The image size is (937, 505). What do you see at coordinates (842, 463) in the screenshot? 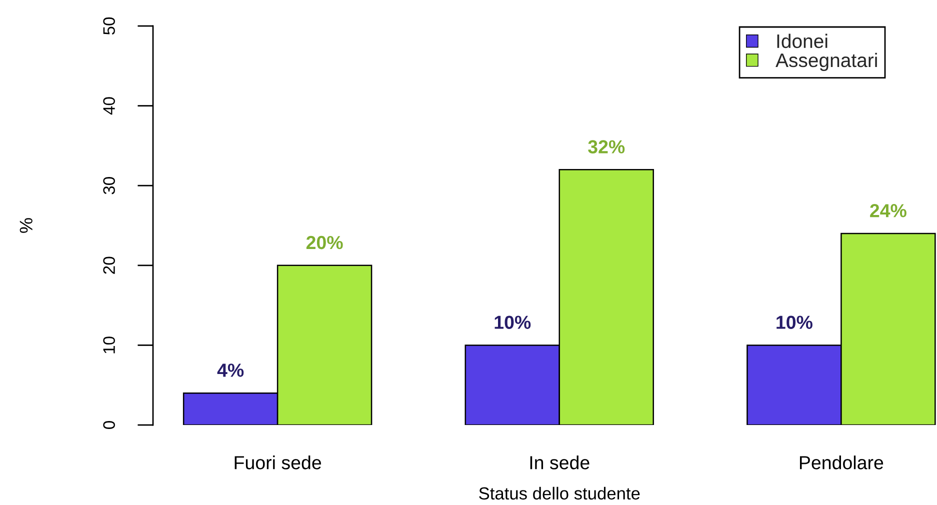
I see `x-tick-label: Pendolare` at bounding box center [842, 463].